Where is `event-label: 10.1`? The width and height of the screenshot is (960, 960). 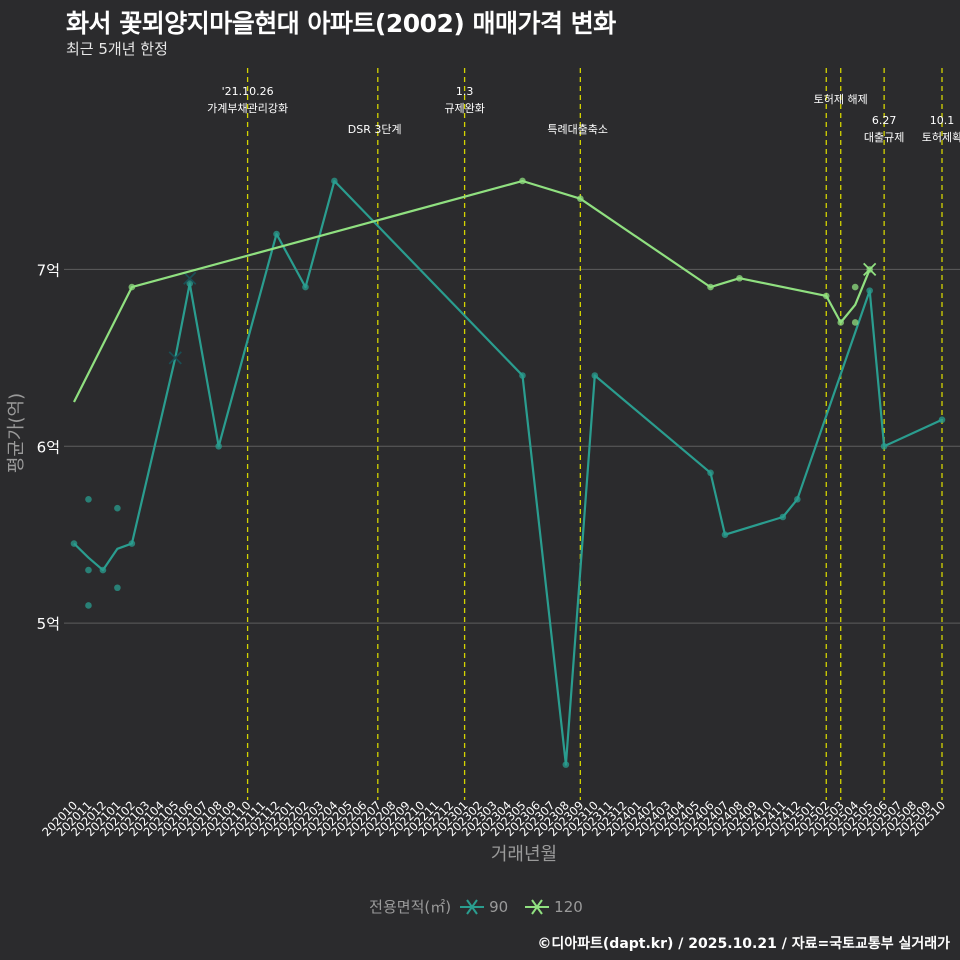
event-label: 10.1 is located at coordinates (942, 120).